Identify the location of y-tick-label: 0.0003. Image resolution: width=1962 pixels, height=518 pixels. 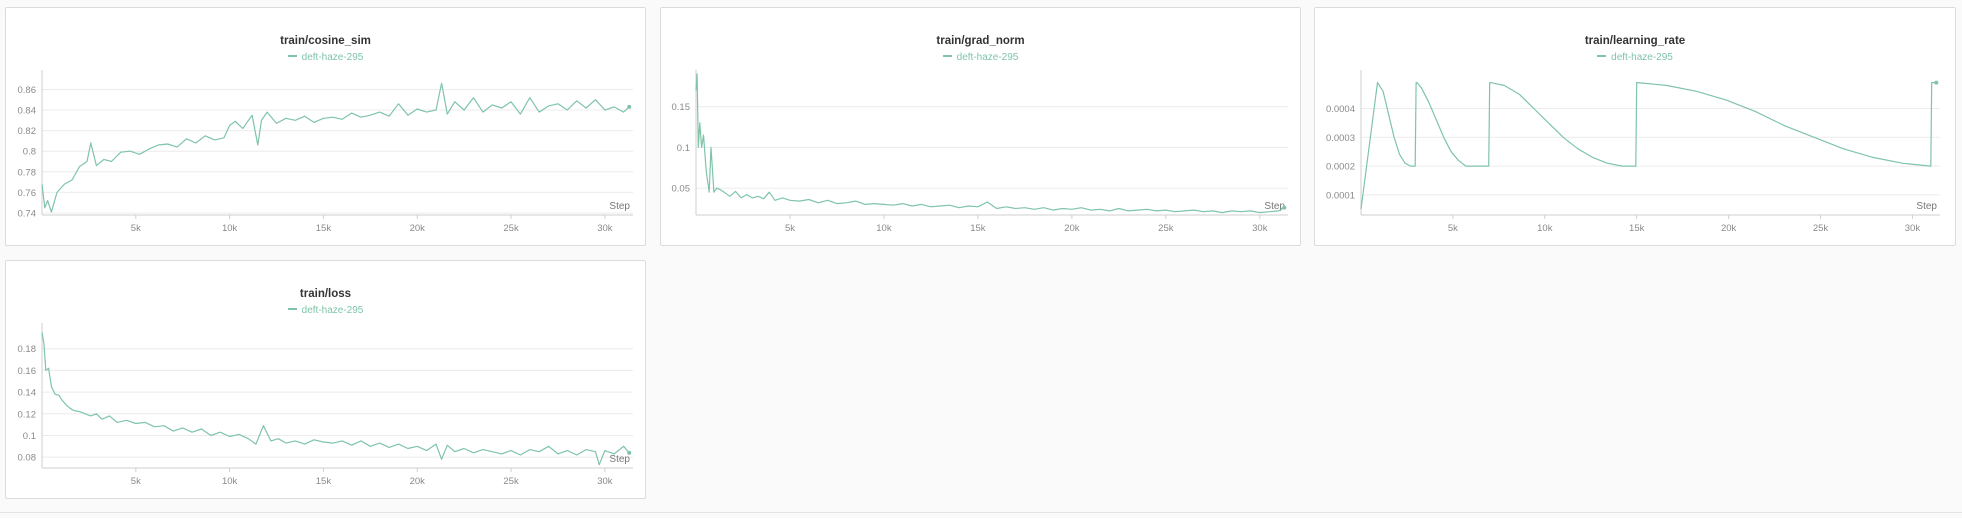
(1340, 138).